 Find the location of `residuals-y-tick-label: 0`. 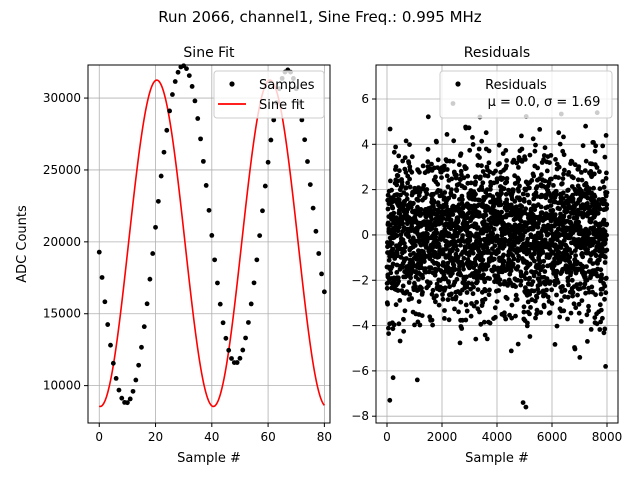

residuals-y-tick-label: 0 is located at coordinates (365, 235).